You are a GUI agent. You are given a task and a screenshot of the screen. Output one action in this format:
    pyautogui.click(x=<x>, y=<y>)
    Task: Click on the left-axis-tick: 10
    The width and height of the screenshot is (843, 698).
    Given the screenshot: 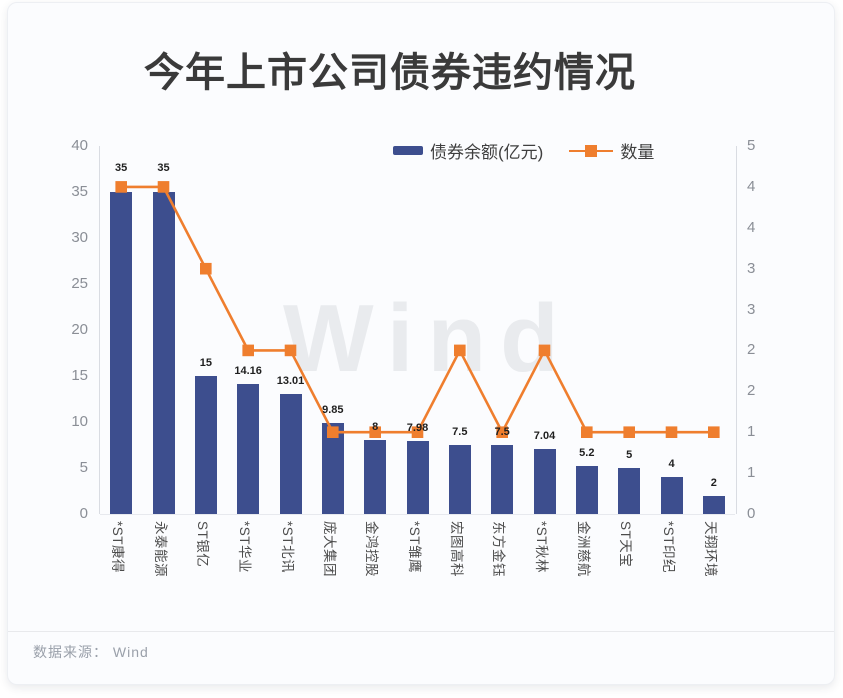 What is the action you would take?
    pyautogui.click(x=79, y=421)
    